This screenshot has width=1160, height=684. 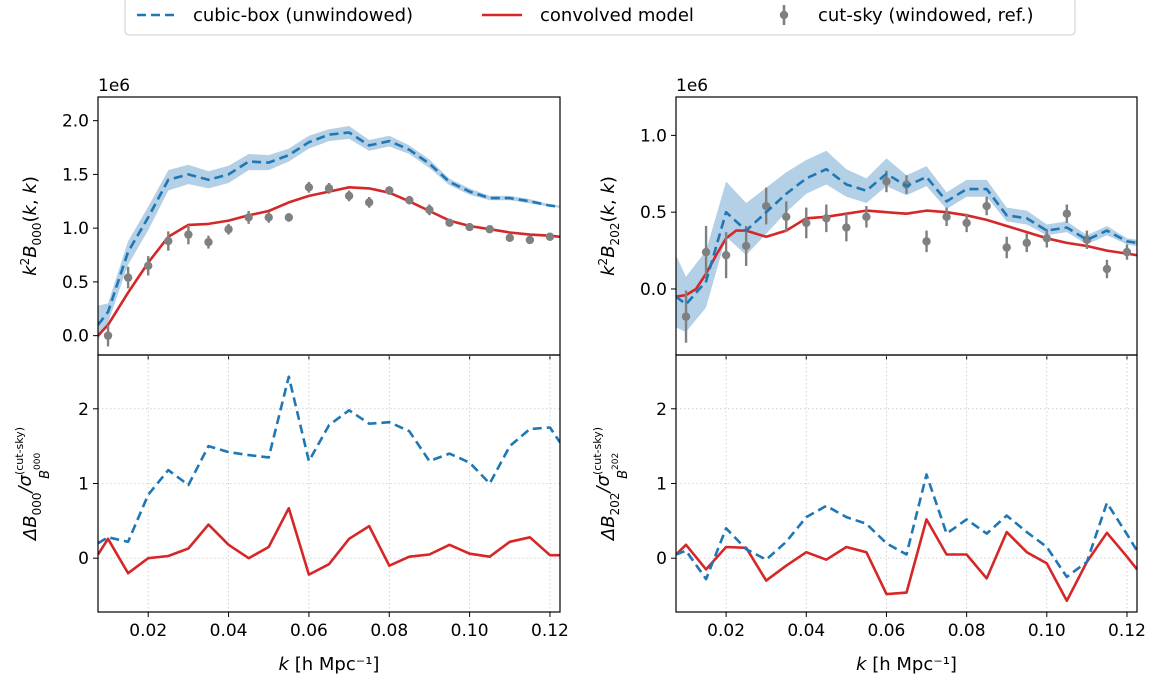 What do you see at coordinates (609, 226) in the screenshot?
I see `y-axis-label: k2B202(k, k)` at bounding box center [609, 226].